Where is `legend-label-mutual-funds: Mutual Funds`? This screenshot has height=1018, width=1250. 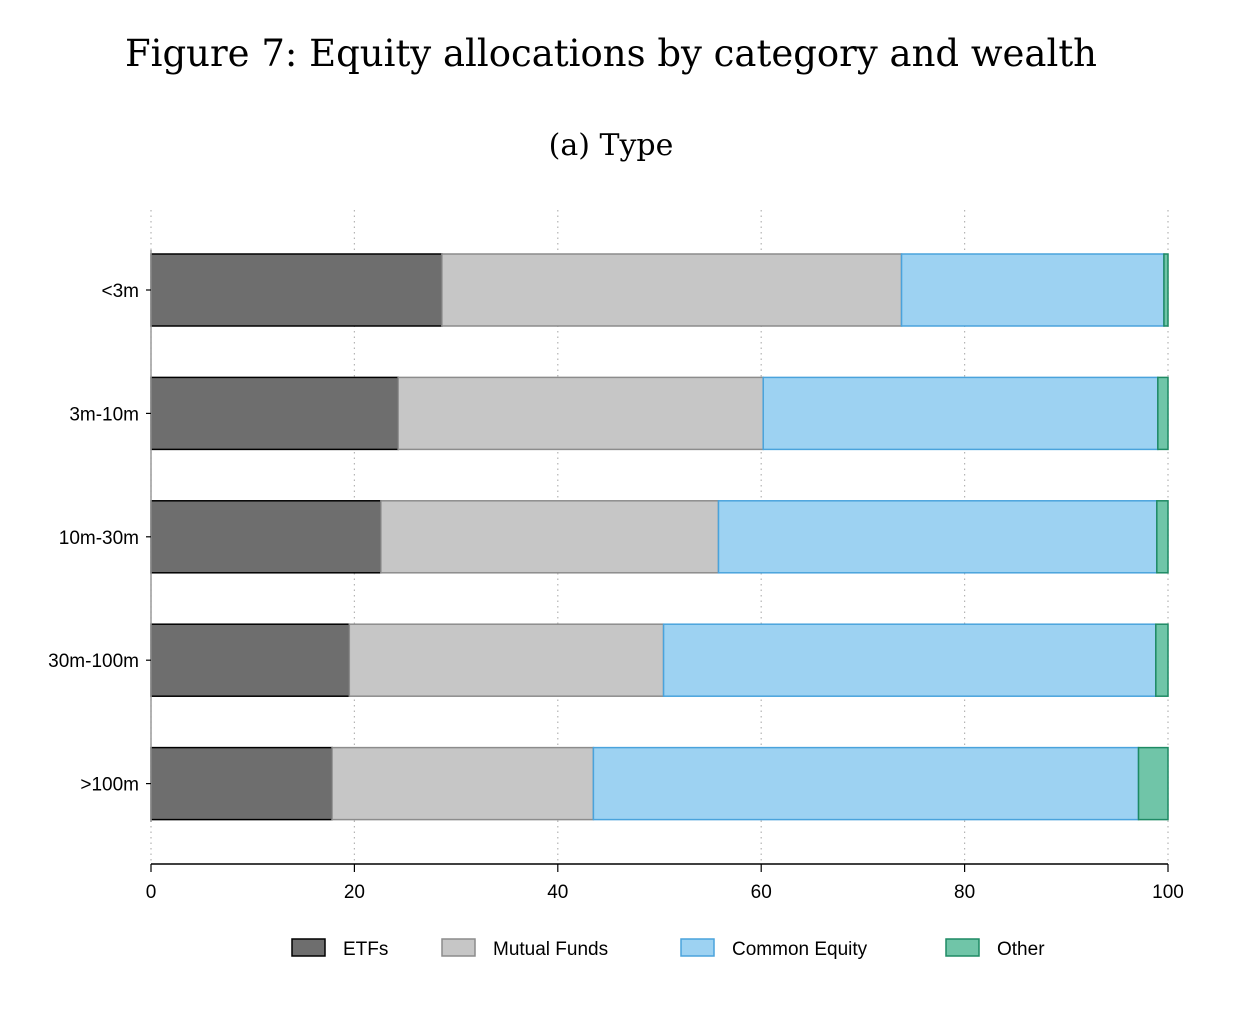 legend-label-mutual-funds: Mutual Funds is located at coordinates (550, 949).